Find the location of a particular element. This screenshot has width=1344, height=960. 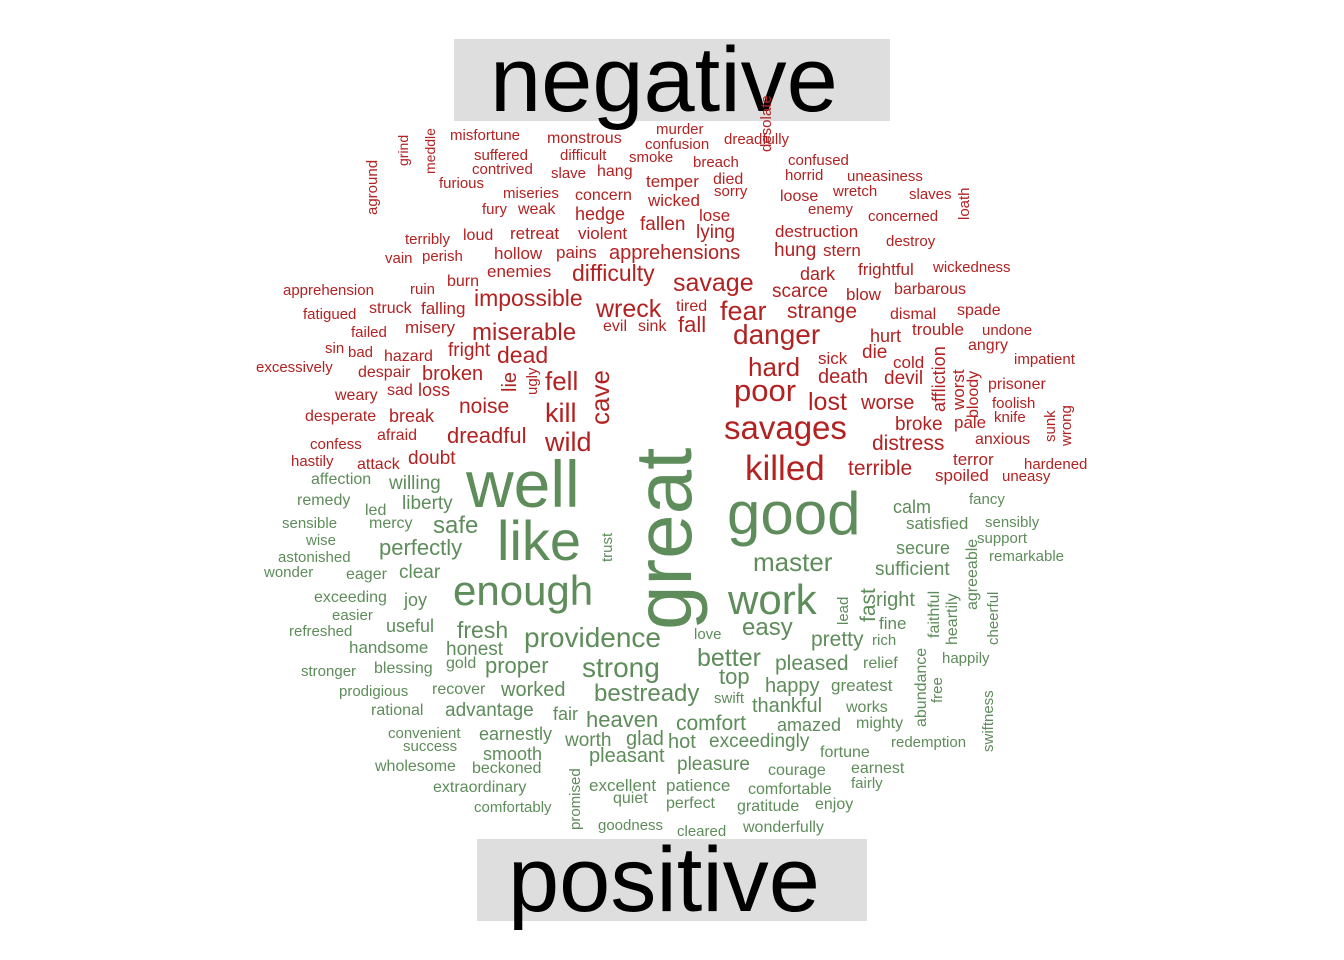

word-positive-thankful: thankful is located at coordinates (787, 706).